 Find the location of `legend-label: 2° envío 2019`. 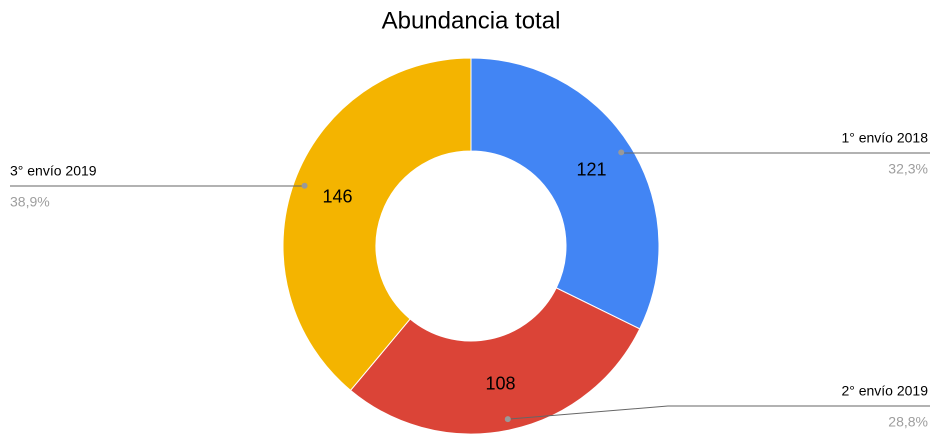

legend-label: 2° envío 2019 is located at coordinates (884, 391).